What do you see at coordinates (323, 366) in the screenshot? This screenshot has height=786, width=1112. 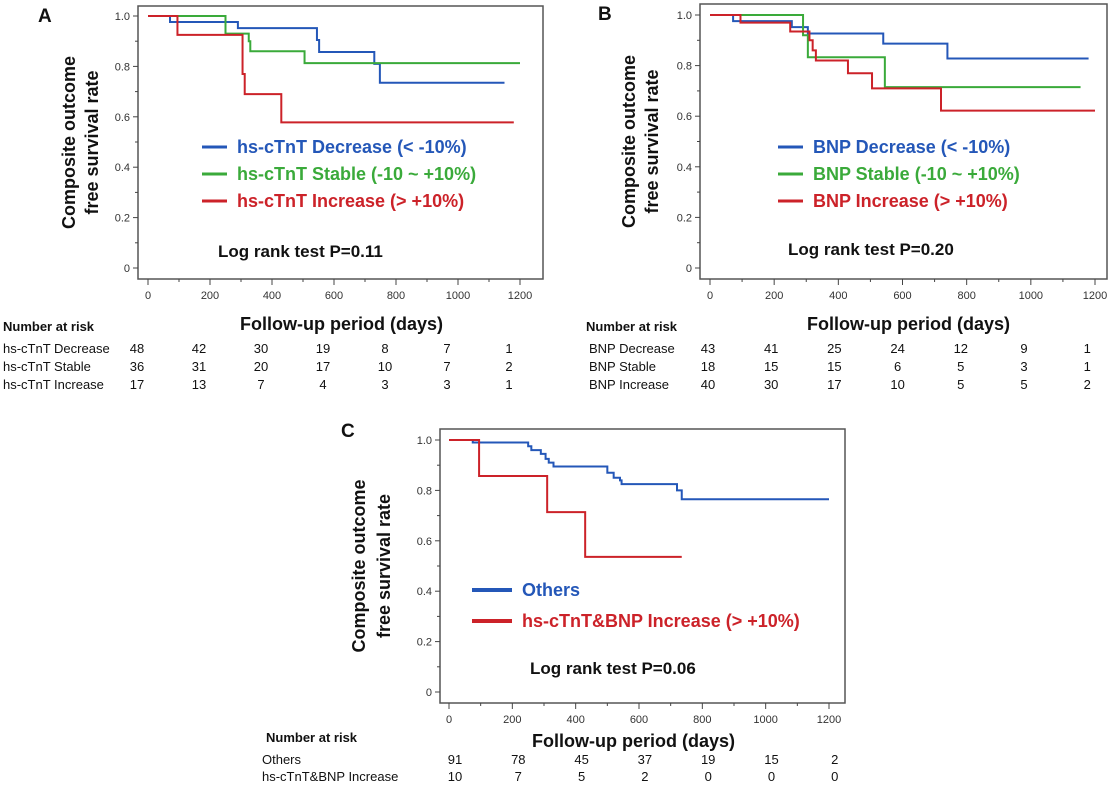 I see `risk-count: 17` at bounding box center [323, 366].